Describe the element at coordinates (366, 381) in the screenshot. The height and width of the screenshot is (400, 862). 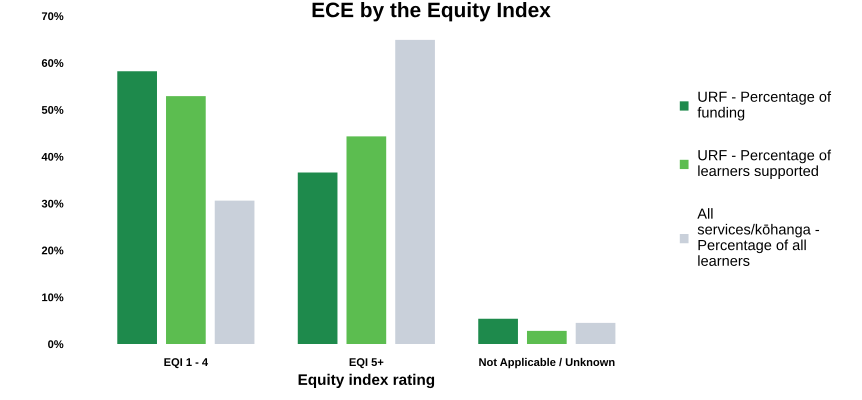
I see `x-axis-title: Equity index rating` at that location.